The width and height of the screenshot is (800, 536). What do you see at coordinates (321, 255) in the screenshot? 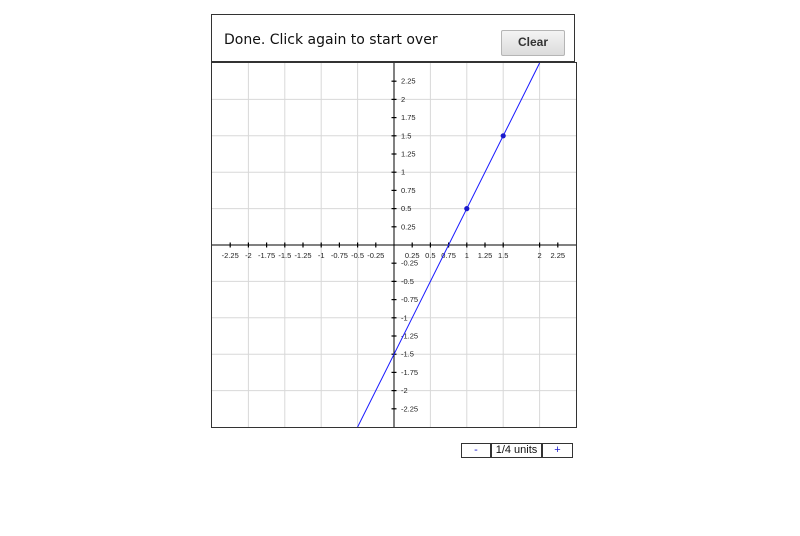
I see `x-tick-label: -1` at bounding box center [321, 255].